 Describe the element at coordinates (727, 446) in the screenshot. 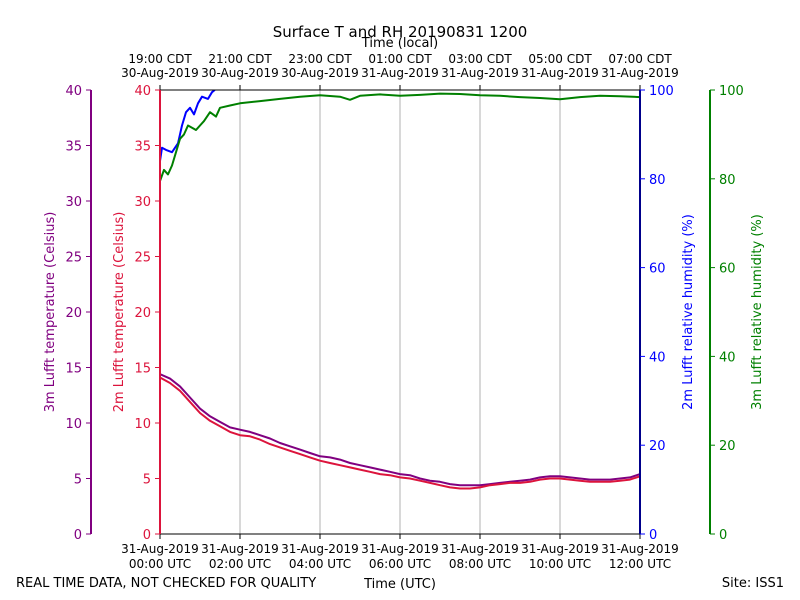

I see `rh3m-tick-label: 20` at that location.